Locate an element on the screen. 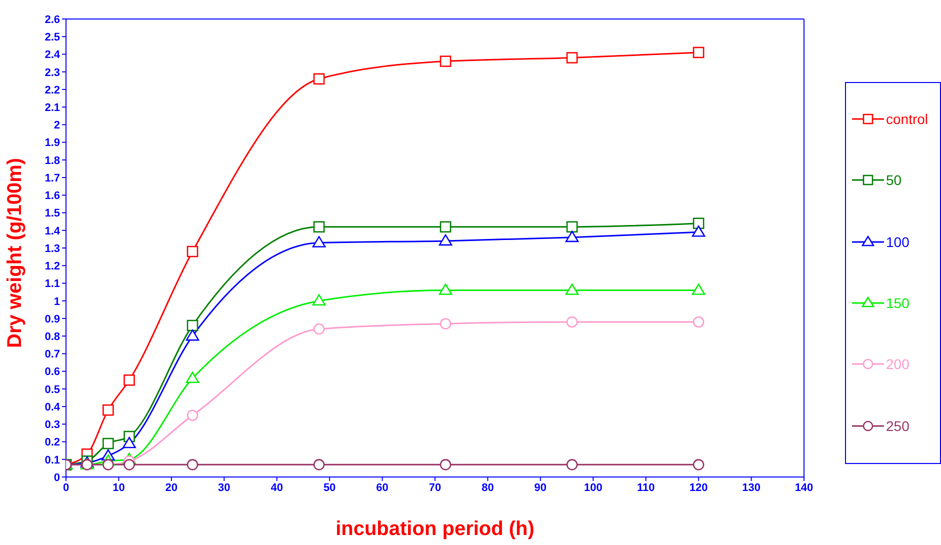 The height and width of the screenshot is (545, 941). y-tick-label: 1.1 is located at coordinates (52, 284).